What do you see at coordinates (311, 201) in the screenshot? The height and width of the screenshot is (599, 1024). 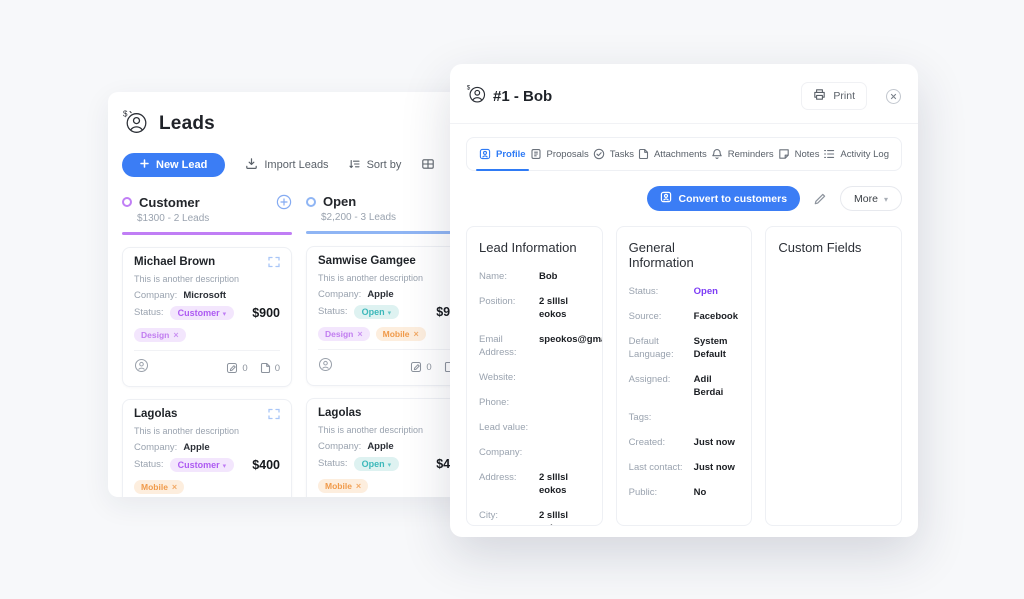 I see `open-column-dot` at bounding box center [311, 201].